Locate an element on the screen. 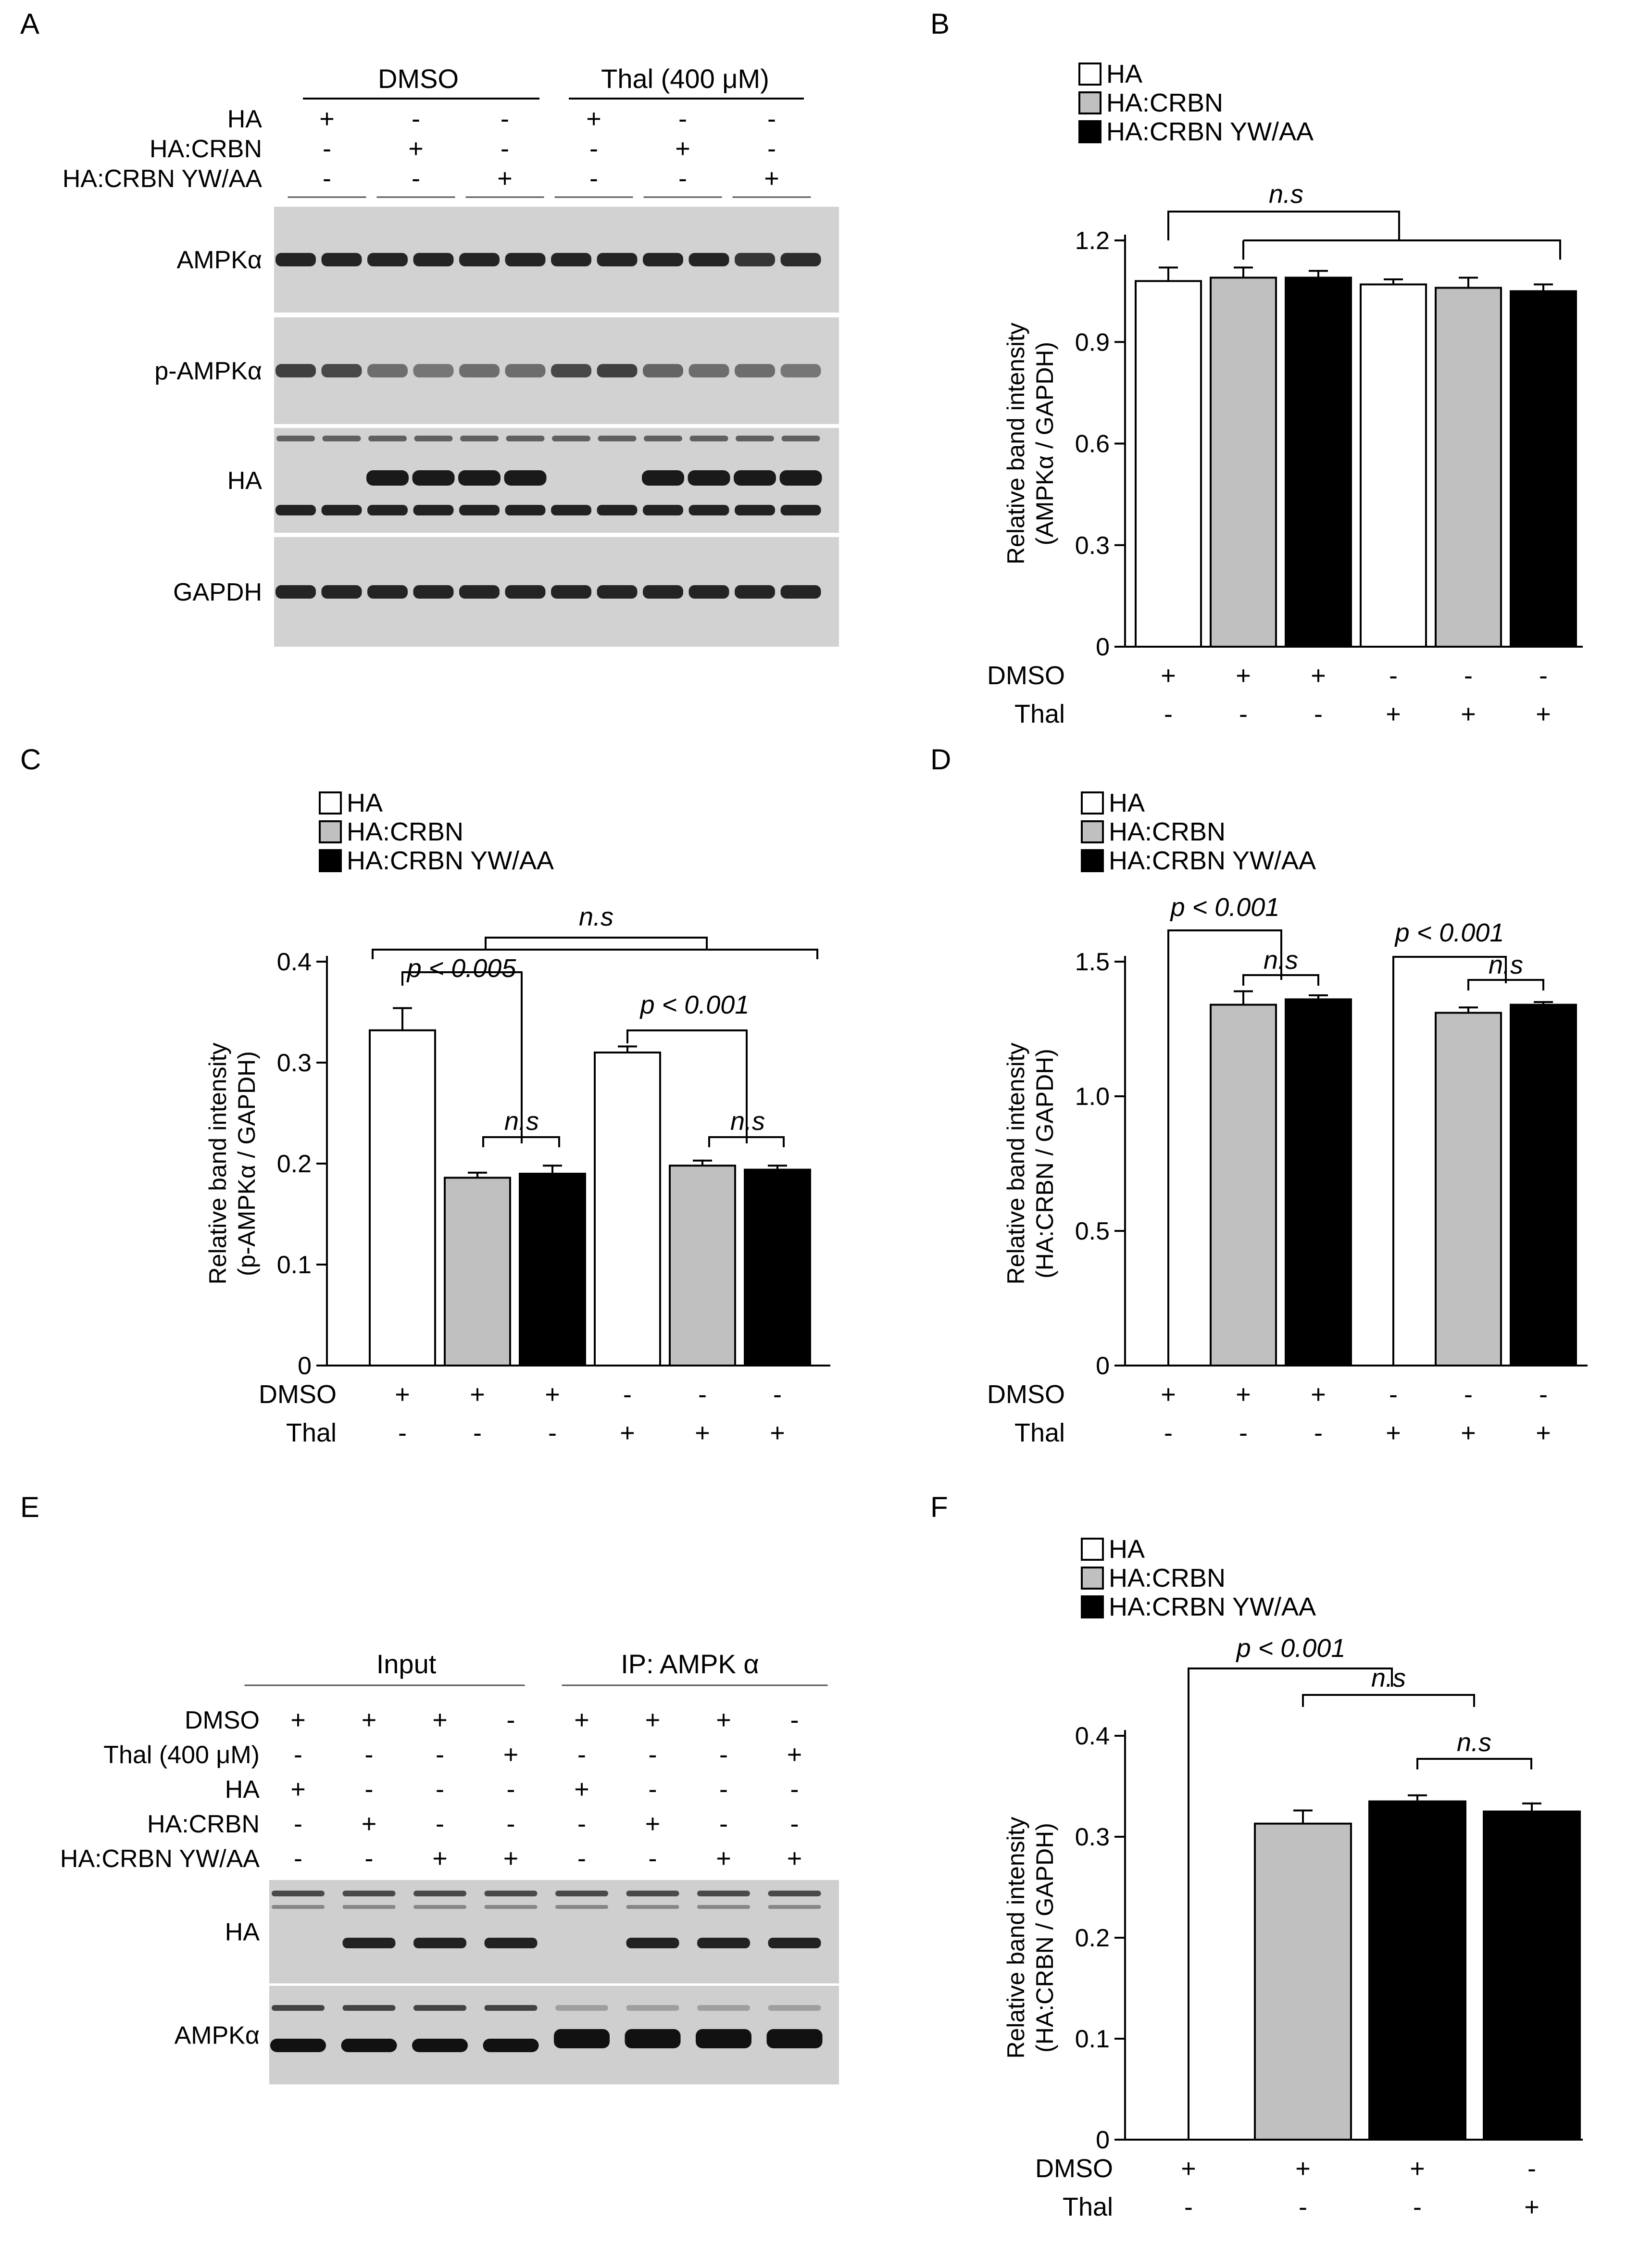 This screenshot has width=1652, height=2244. legend-label: HA:CRBN YW/AA is located at coordinates (1210, 131).